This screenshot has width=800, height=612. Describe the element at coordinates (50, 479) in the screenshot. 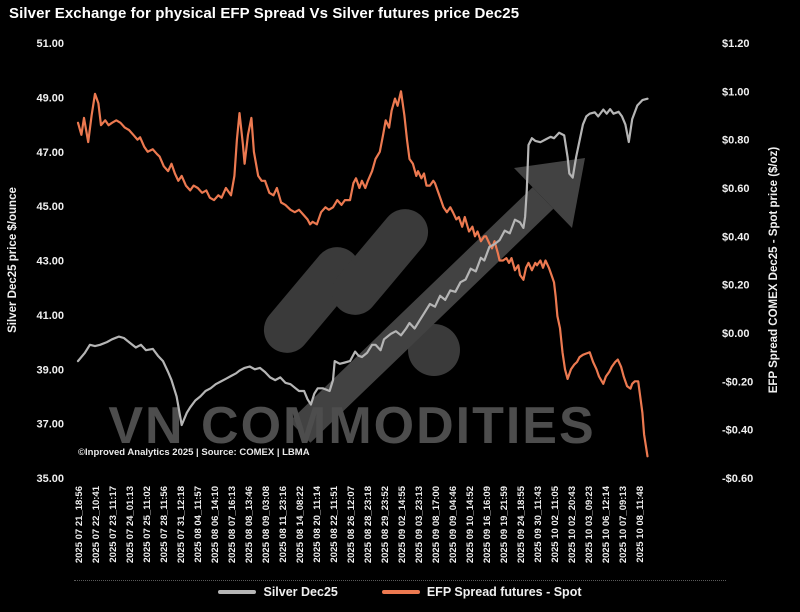

I see `left-tick-label: 35.00` at that location.